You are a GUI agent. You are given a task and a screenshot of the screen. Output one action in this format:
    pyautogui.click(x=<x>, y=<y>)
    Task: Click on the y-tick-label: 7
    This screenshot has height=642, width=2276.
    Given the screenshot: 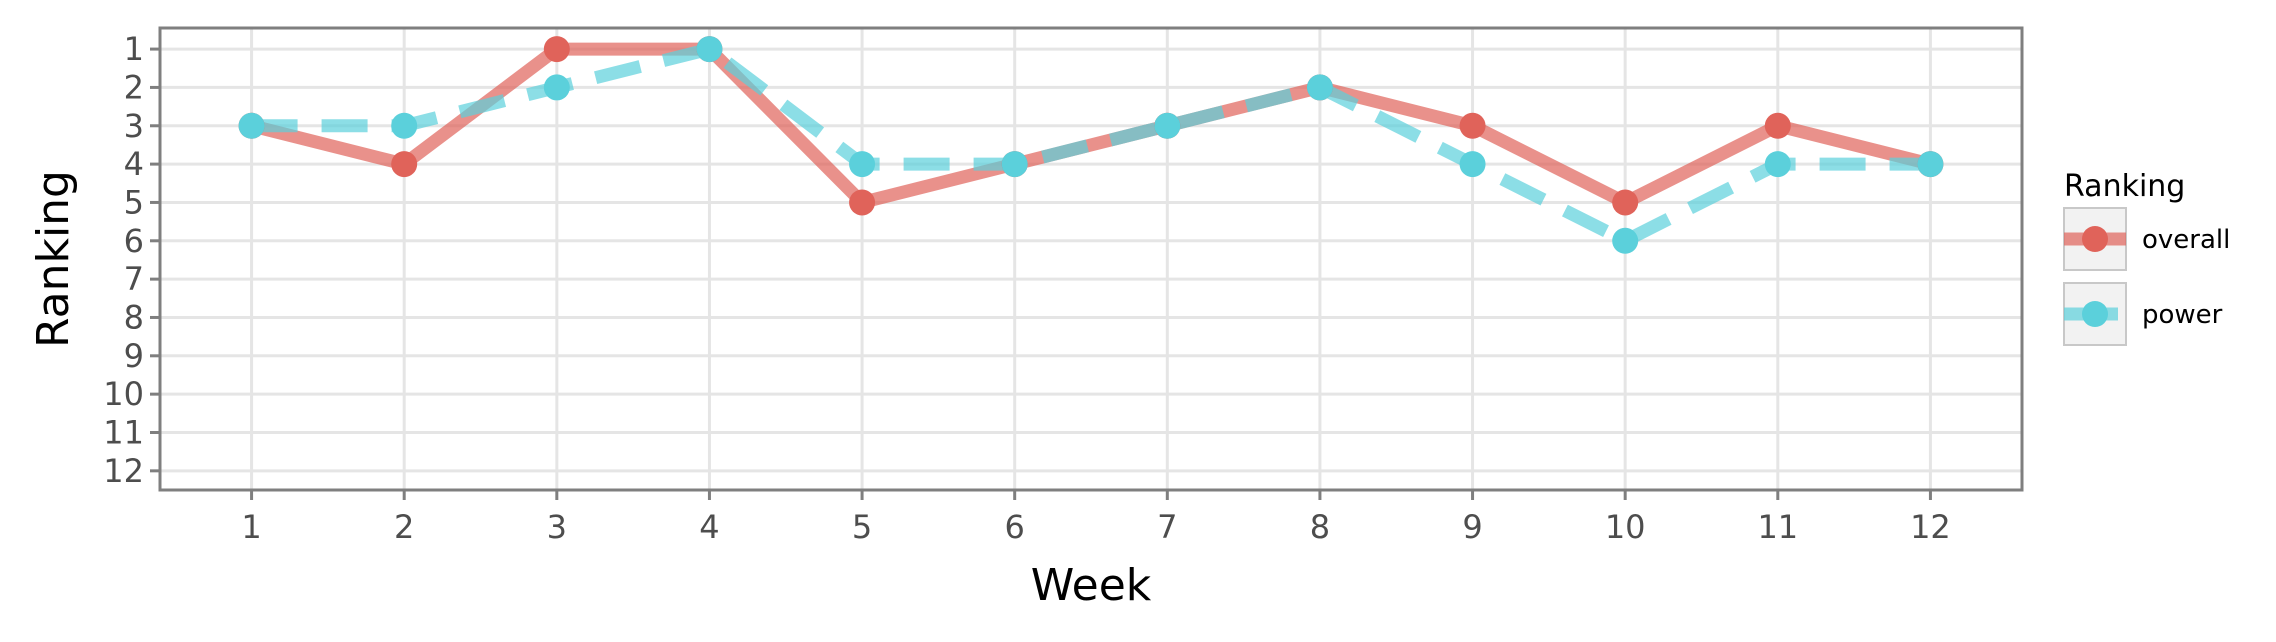 What is the action you would take?
    pyautogui.click(x=134, y=279)
    